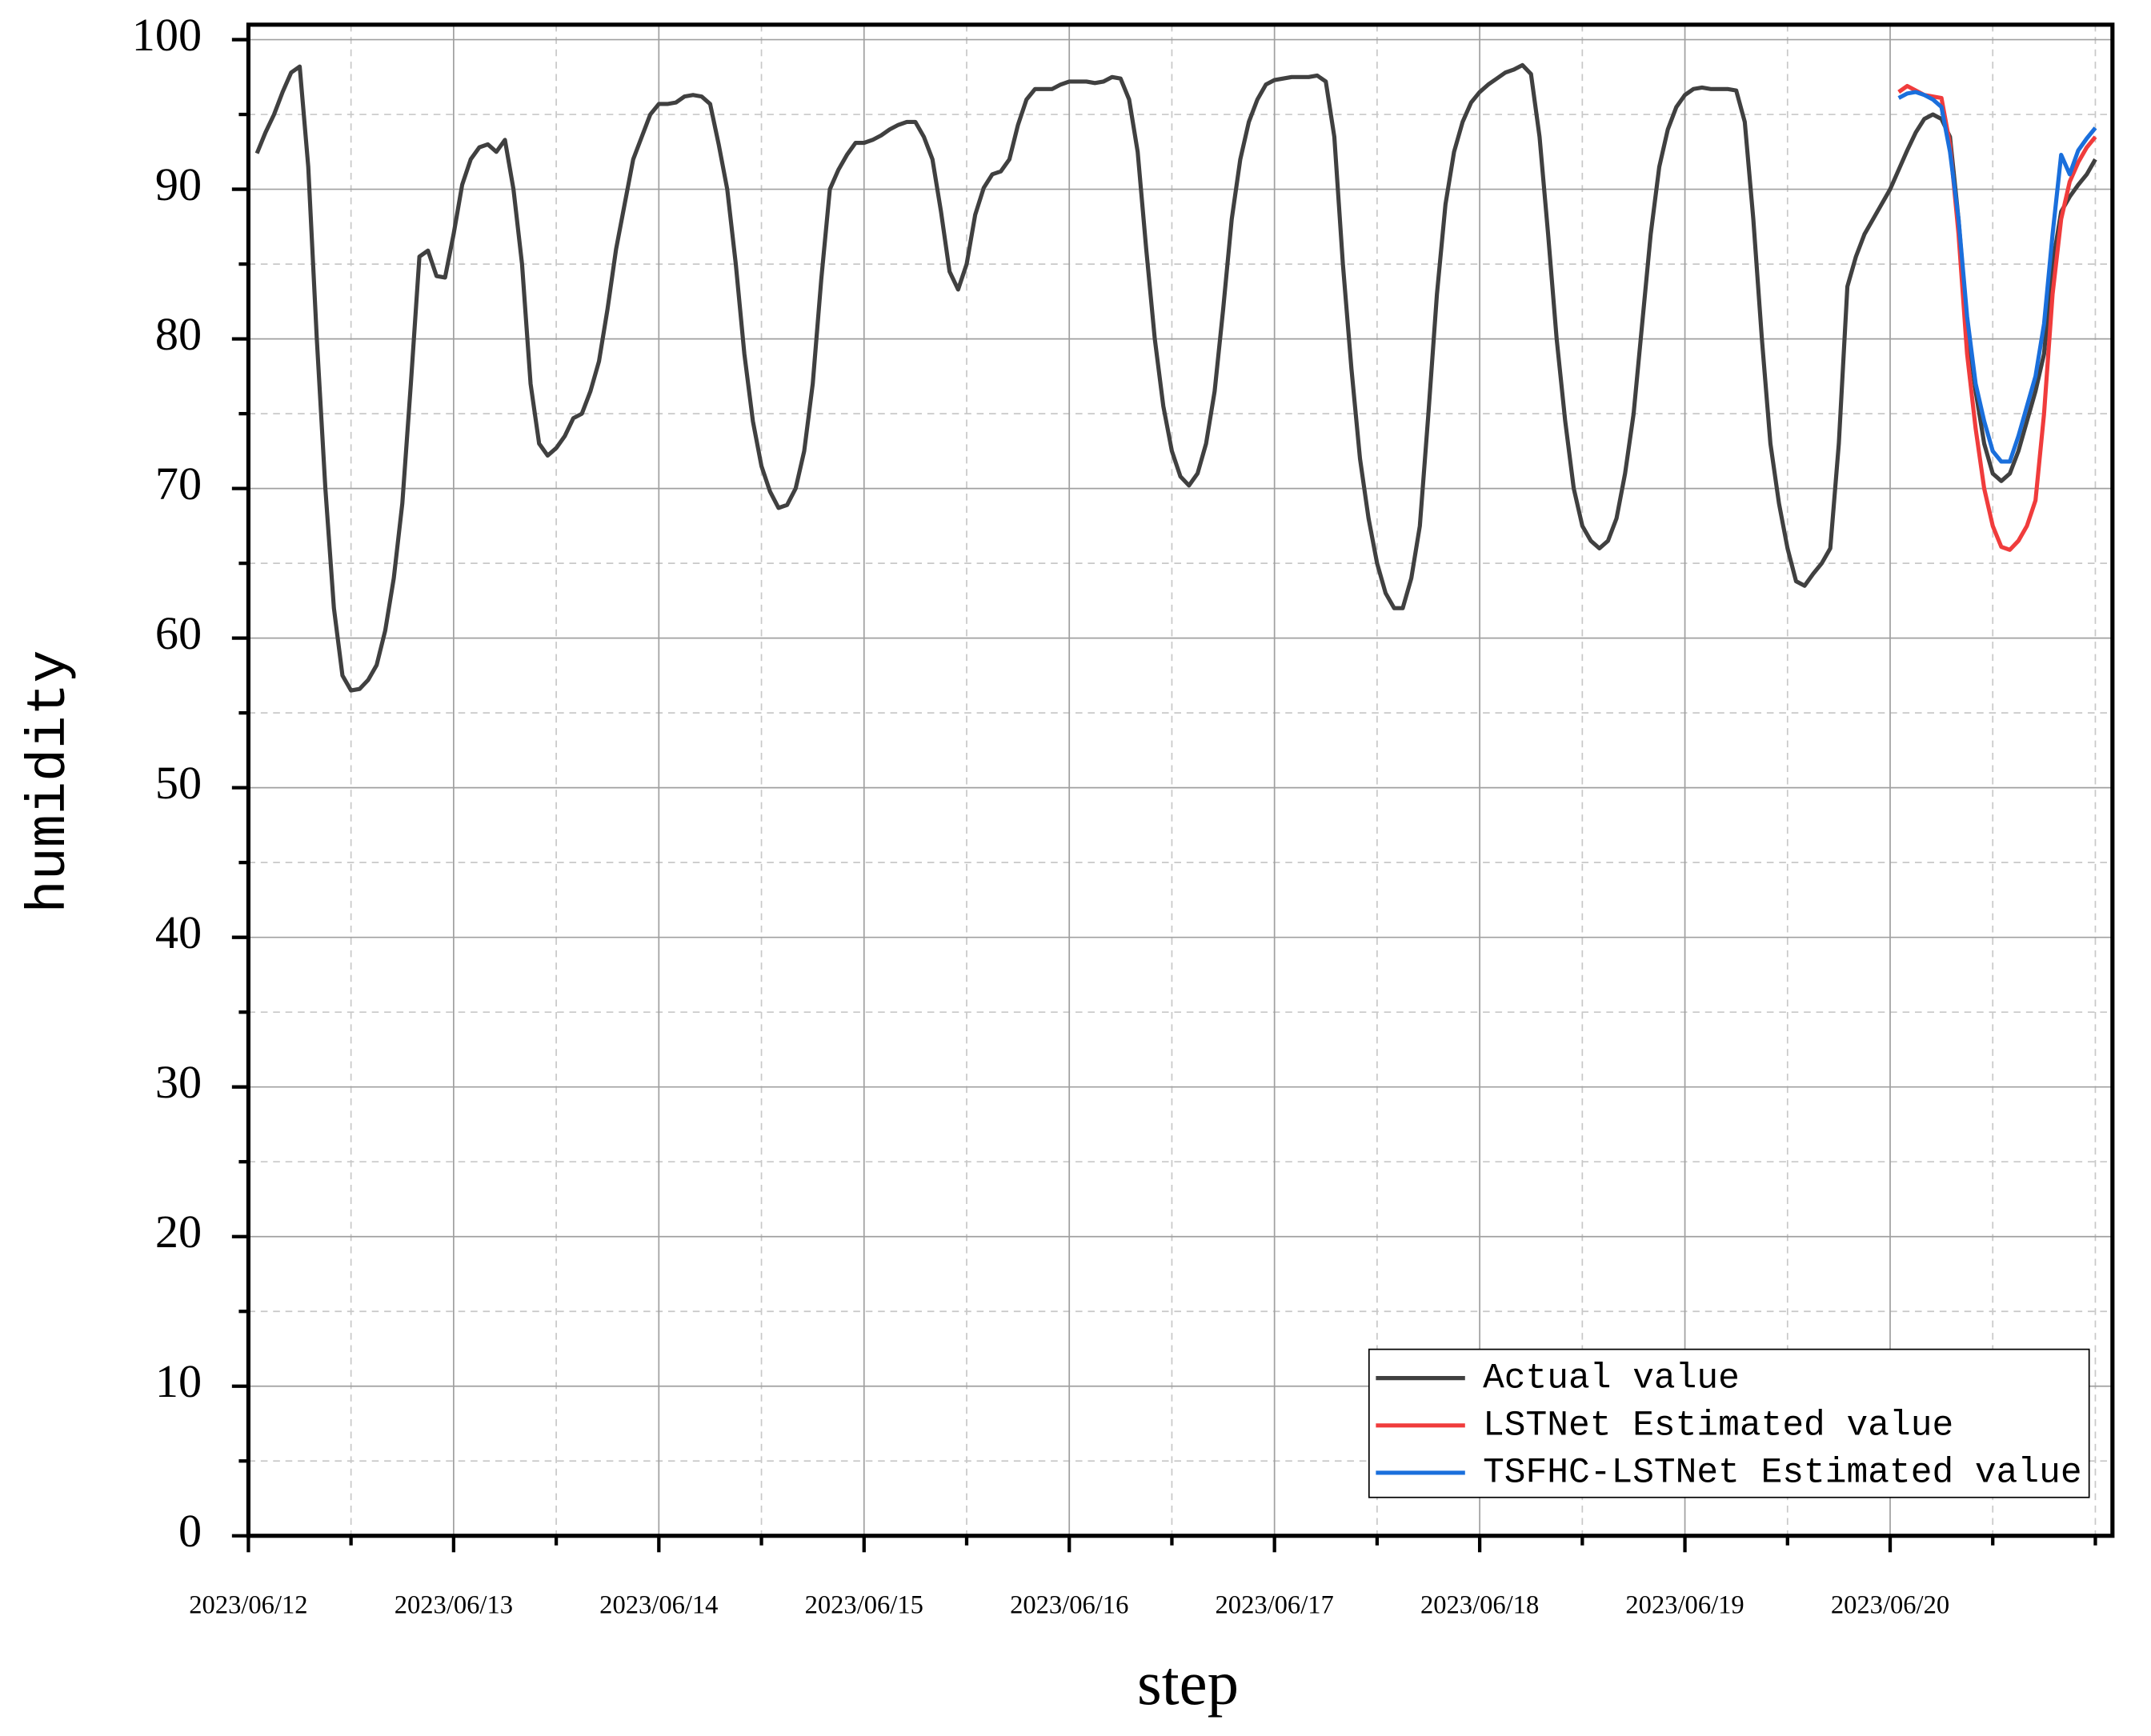 This screenshot has width=2151, height=1736. Describe the element at coordinates (49, 781) in the screenshot. I see `y-axis-label: humidity` at that location.